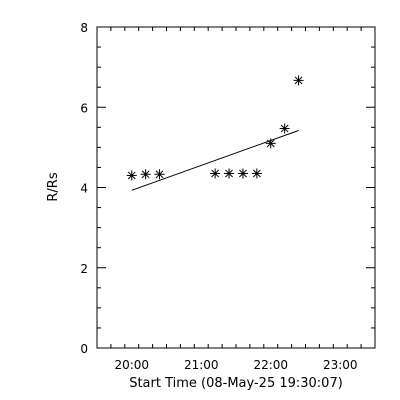  What do you see at coordinates (201, 365) in the screenshot?
I see `x-tick-label: 21:00` at bounding box center [201, 365].